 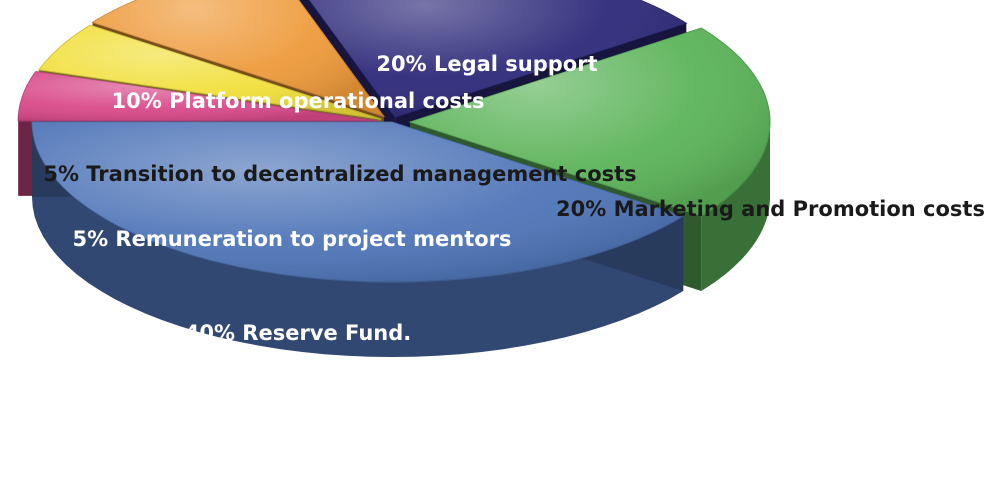 I want to click on pie-slice-label: 20% Legal support, so click(x=486, y=64).